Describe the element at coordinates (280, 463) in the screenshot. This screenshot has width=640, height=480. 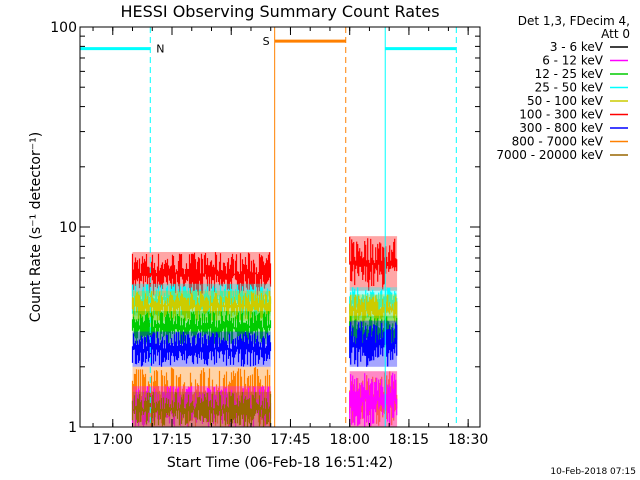
I see `x-axis-label: Start Time (06-Feb-18 16:51:42)` at that location.